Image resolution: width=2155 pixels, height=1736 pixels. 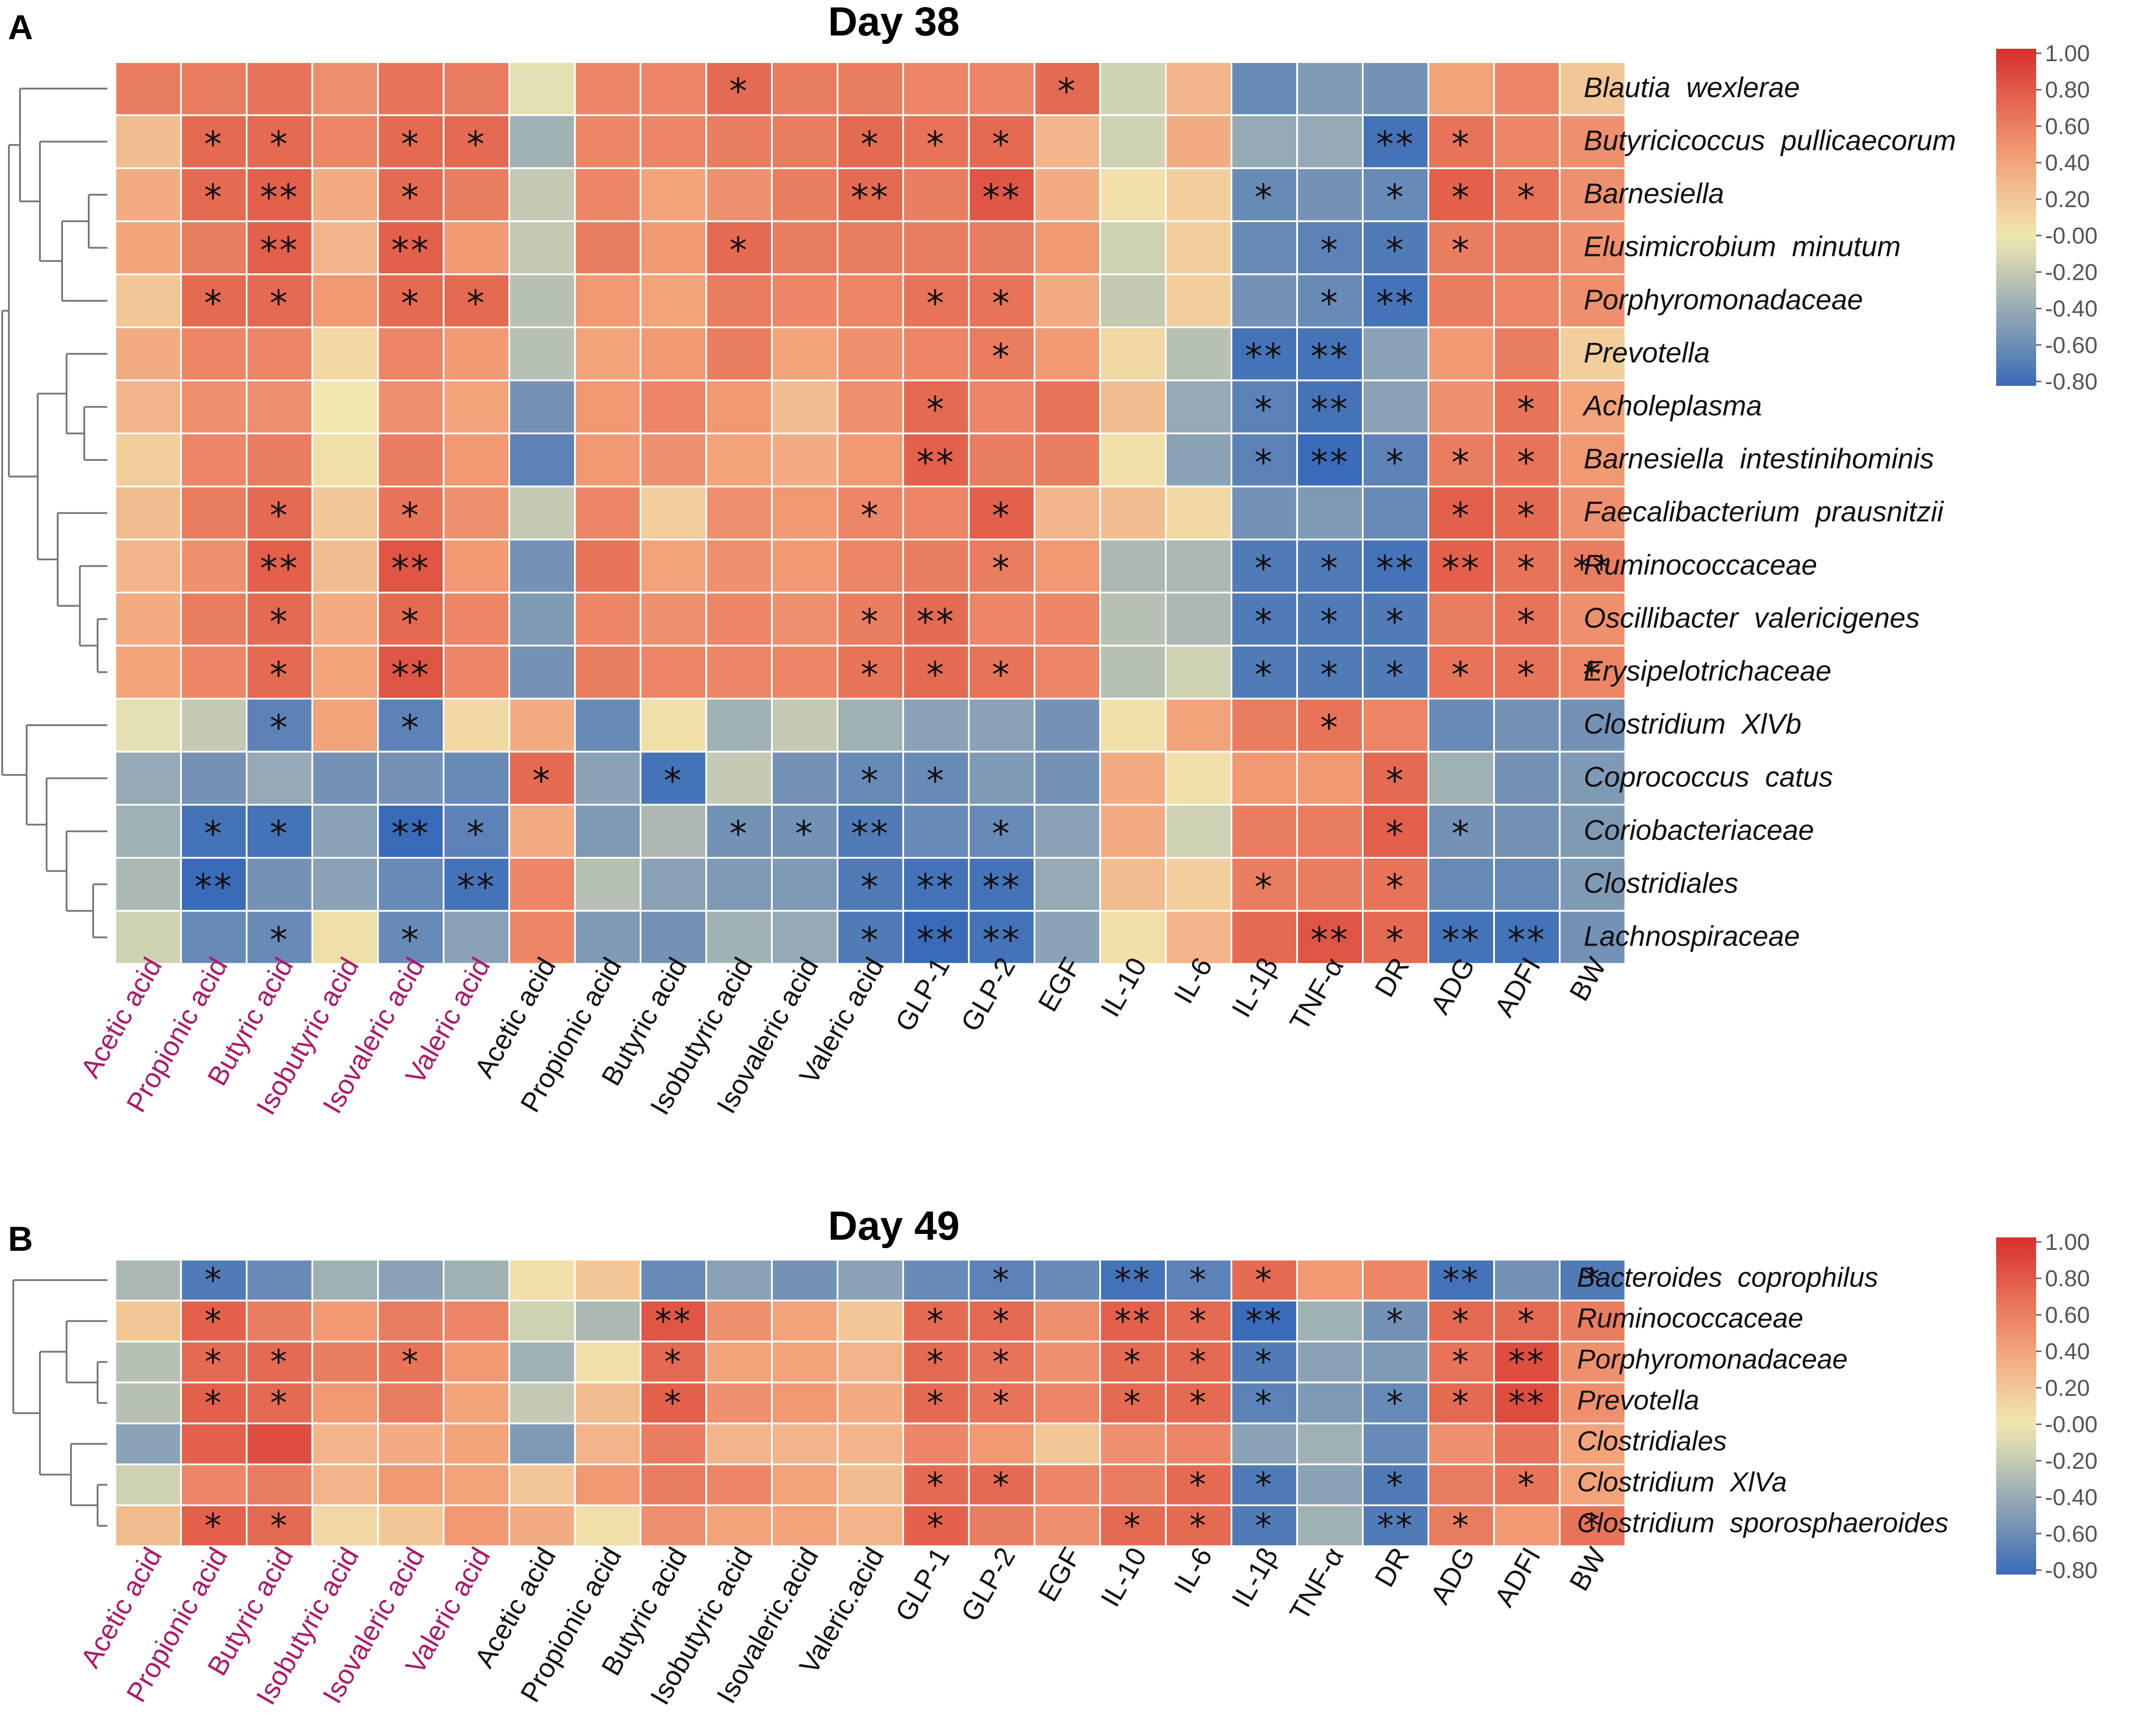 I want to click on colorbar-tick-label: 0.80, so click(x=2067, y=1279).